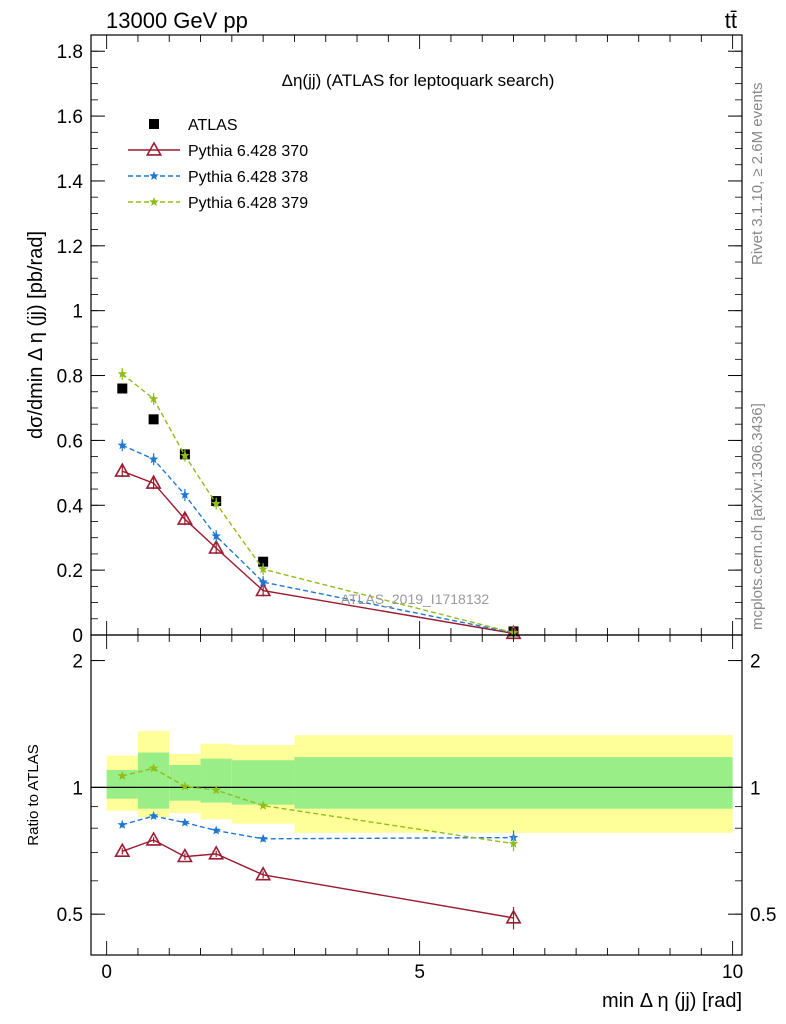 Image resolution: width=786 pixels, height=1024 pixels. What do you see at coordinates (106, 972) in the screenshot?
I see `x-tick-label-0: 0` at bounding box center [106, 972].